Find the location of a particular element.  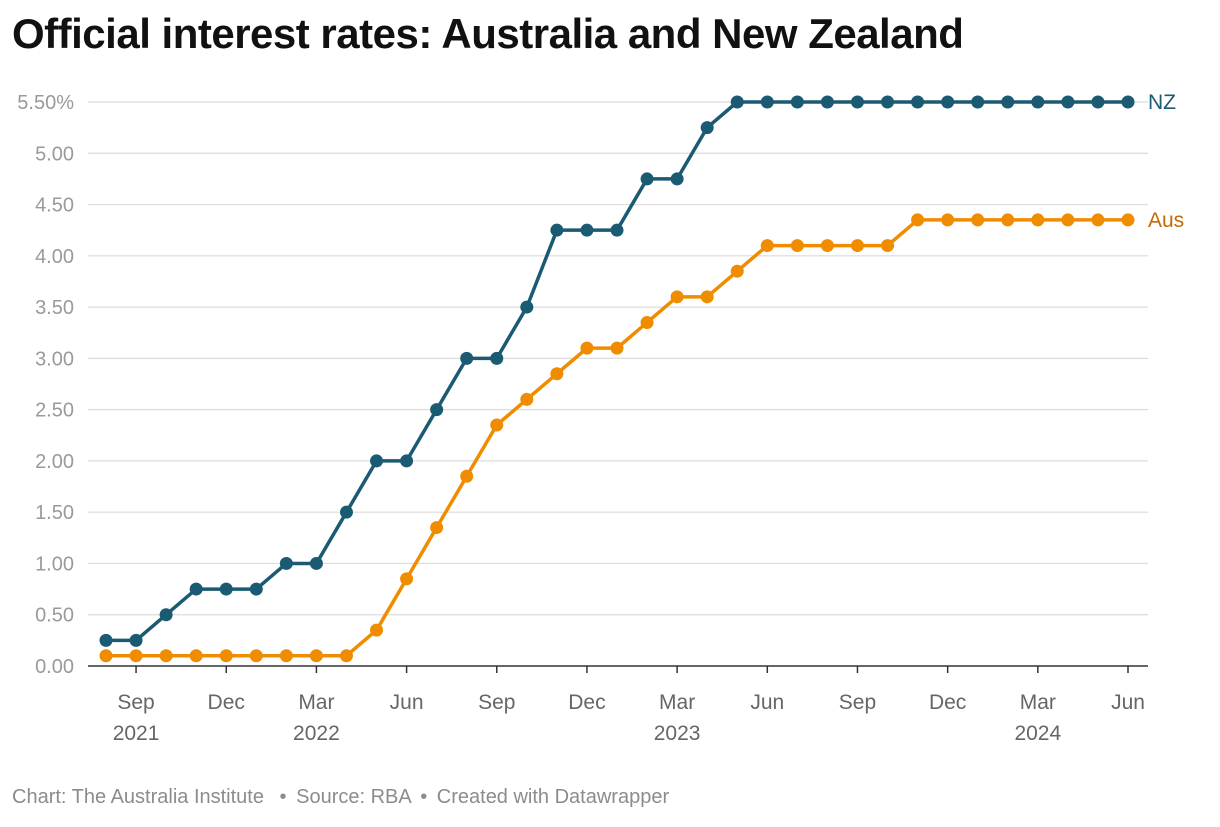

y-tick-label: 4.50 is located at coordinates (54, 206).